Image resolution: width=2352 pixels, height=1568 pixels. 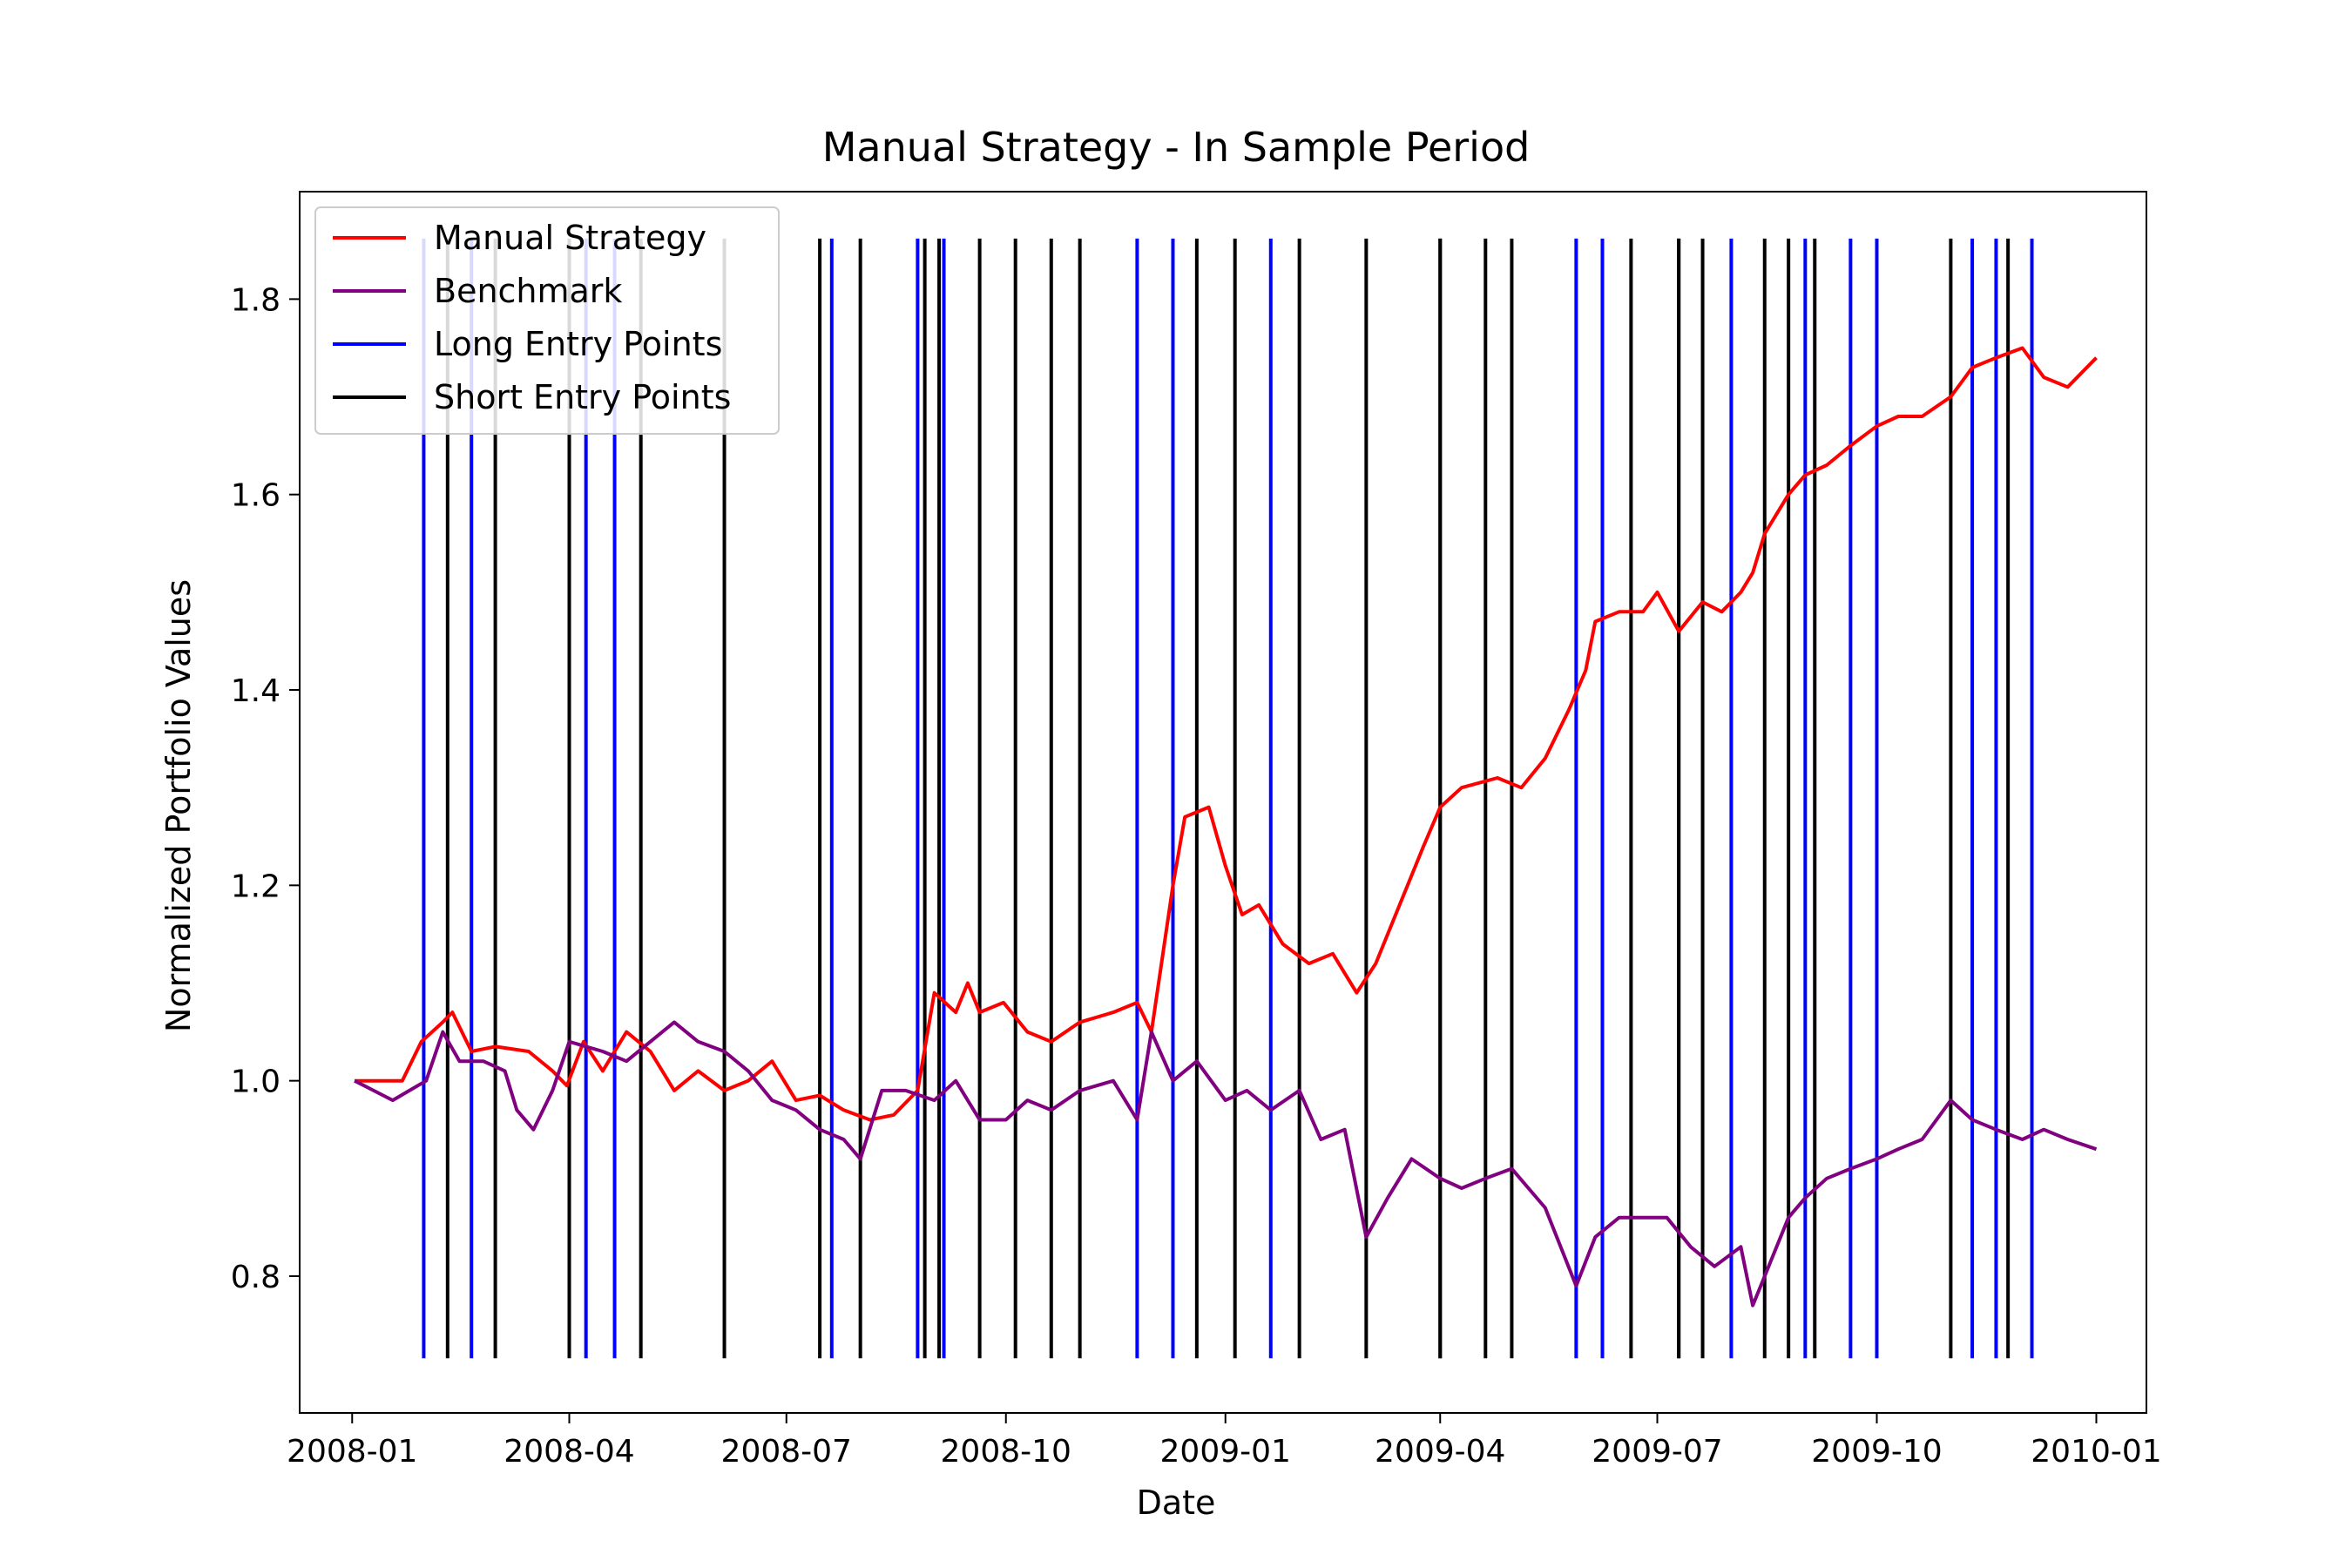 What do you see at coordinates (1657, 1452) in the screenshot?
I see `x-tick-label: 2009-07` at bounding box center [1657, 1452].